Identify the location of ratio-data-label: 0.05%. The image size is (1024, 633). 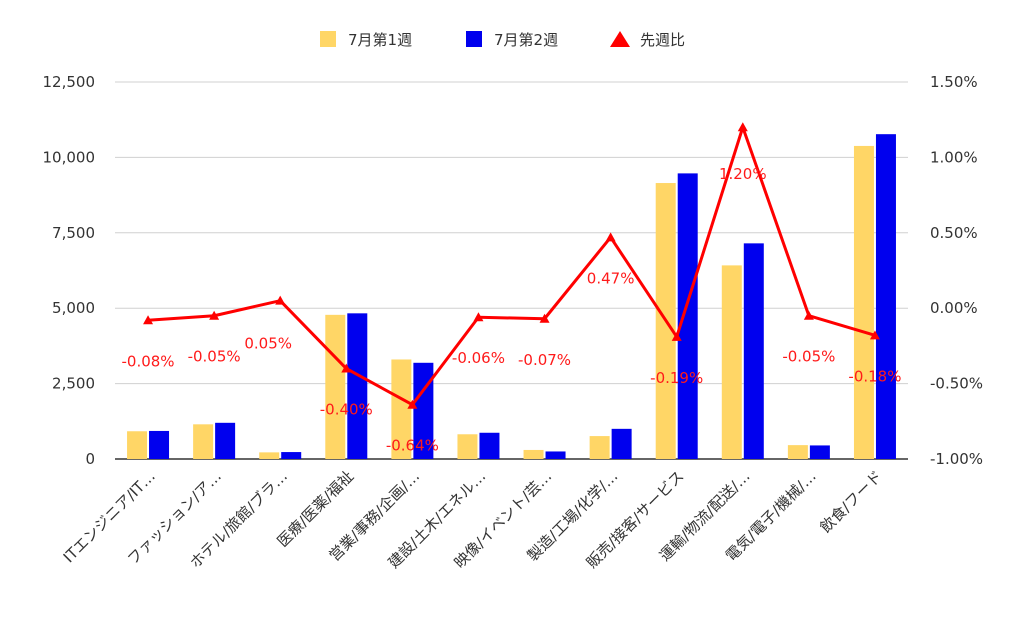
(268, 344).